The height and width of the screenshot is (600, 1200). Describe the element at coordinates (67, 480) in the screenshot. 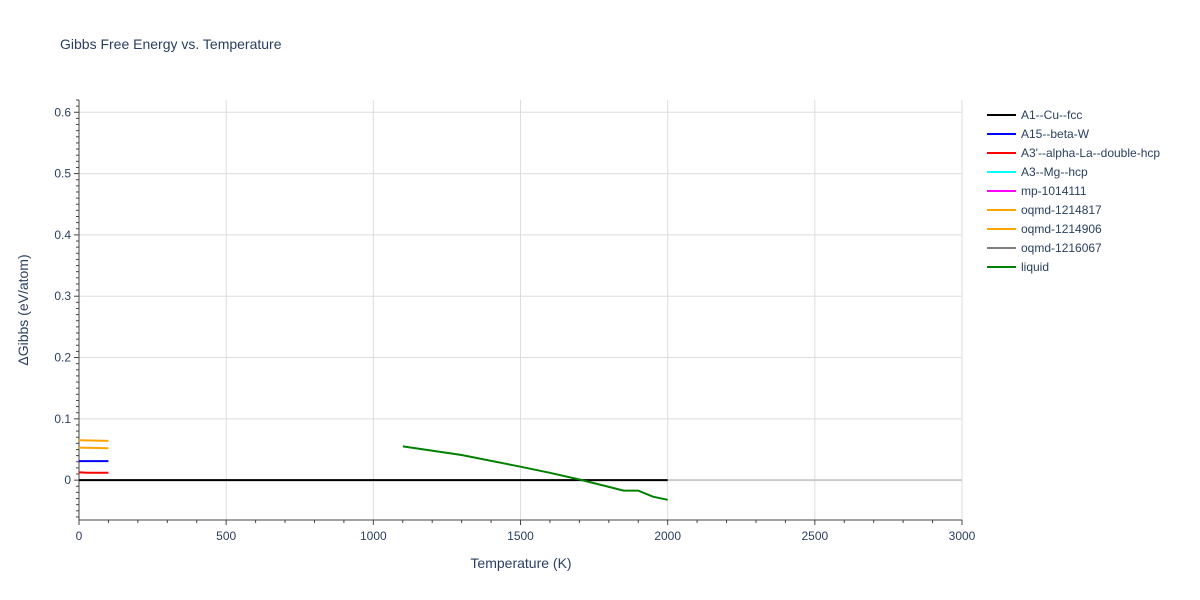

I see `y-tick-label: 0` at that location.